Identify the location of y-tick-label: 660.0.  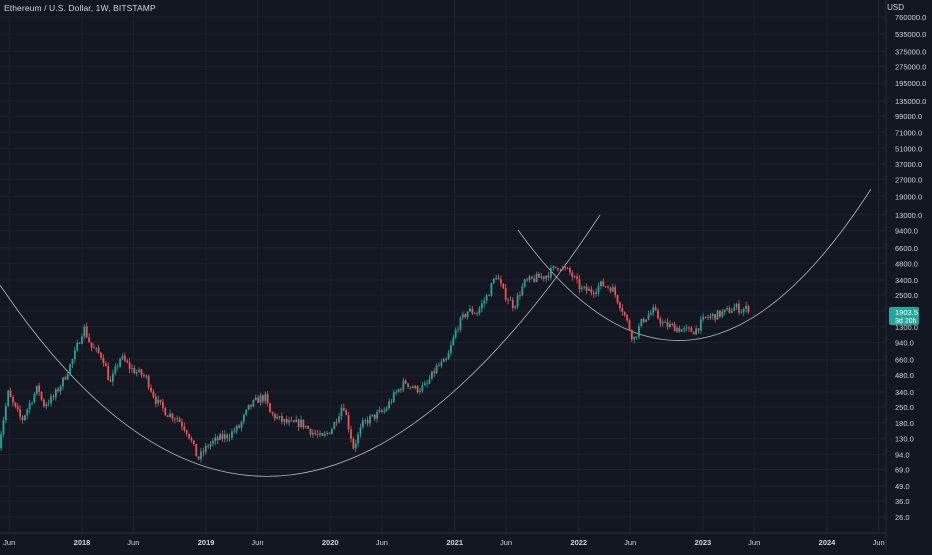
(904, 360).